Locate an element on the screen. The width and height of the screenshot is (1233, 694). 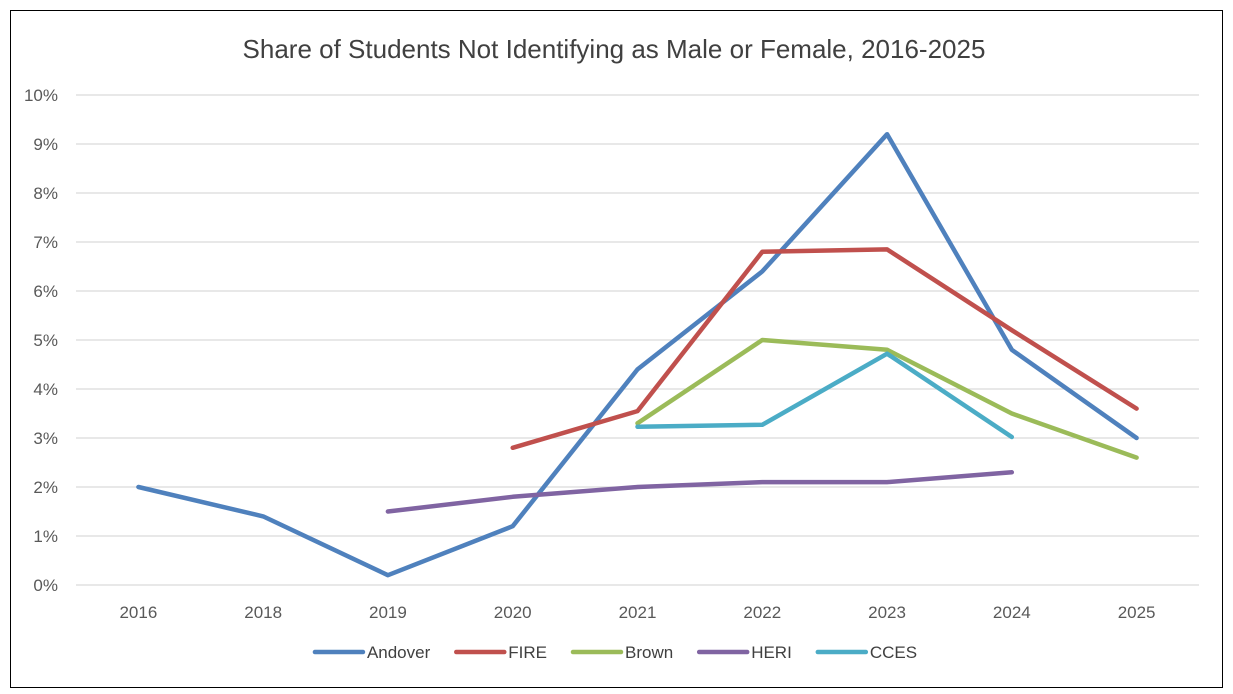
x-tick-label: 2018 is located at coordinates (263, 612).